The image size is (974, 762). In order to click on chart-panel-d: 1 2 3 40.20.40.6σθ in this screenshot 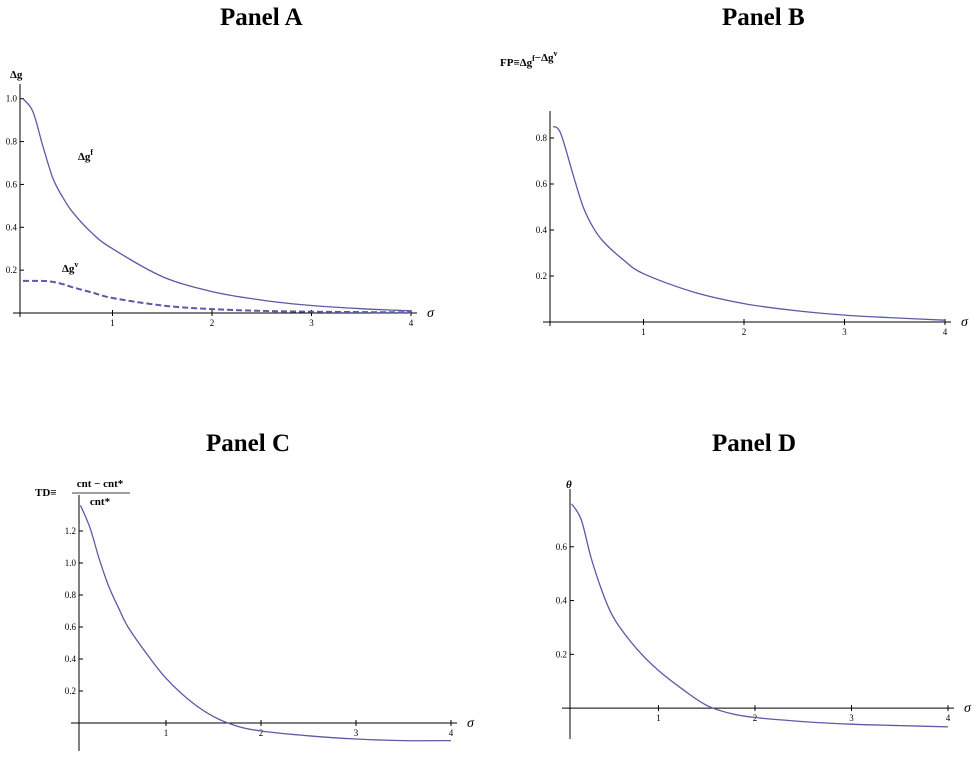, I will do `click(764, 609)`.